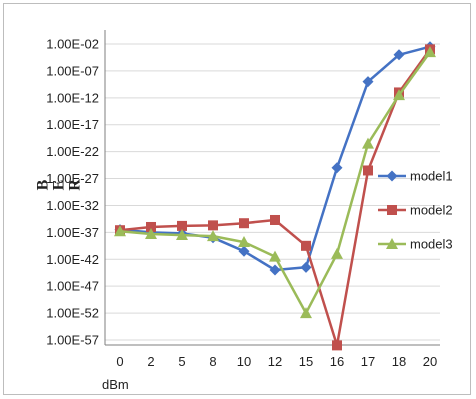 This screenshot has width=476, height=399. I want to click on y-tick-label: 1.00E-47, so click(72, 286).